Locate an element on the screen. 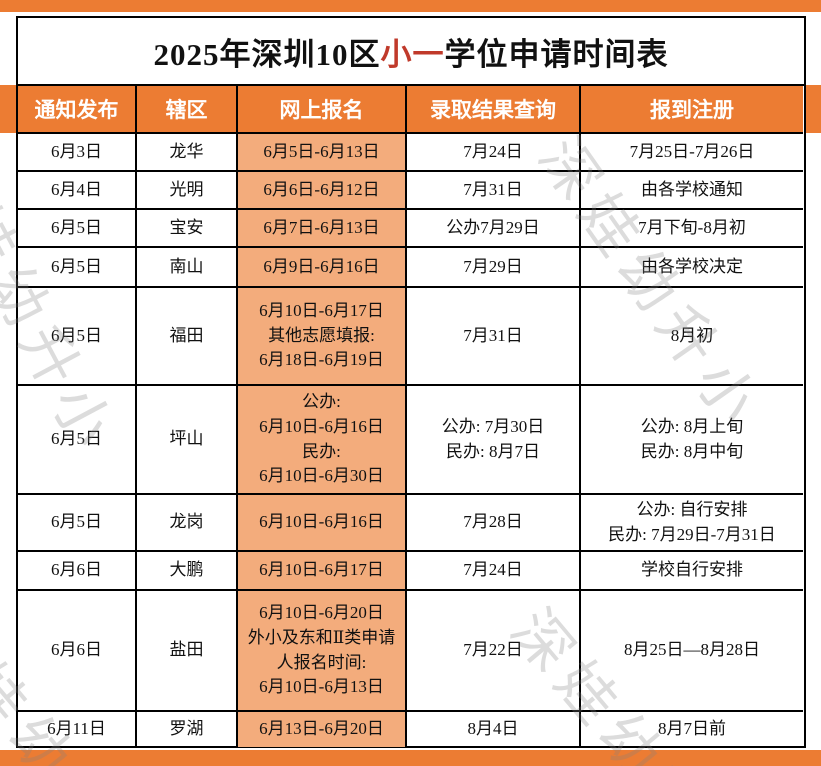 The image size is (821, 766). cell-district: 坪山 is located at coordinates (187, 440).